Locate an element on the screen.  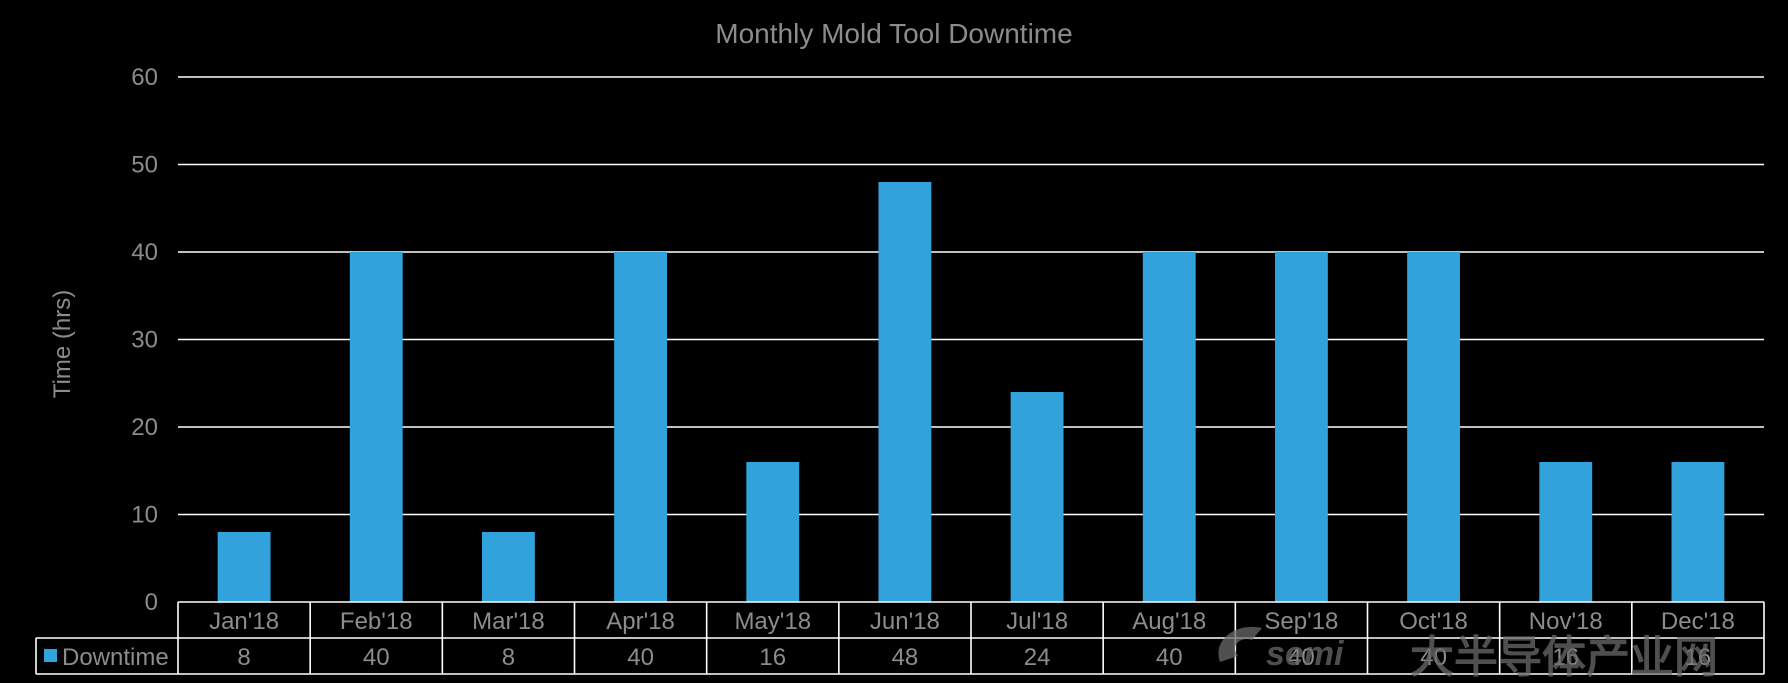
y-tick-label: 50 is located at coordinates (144, 165).